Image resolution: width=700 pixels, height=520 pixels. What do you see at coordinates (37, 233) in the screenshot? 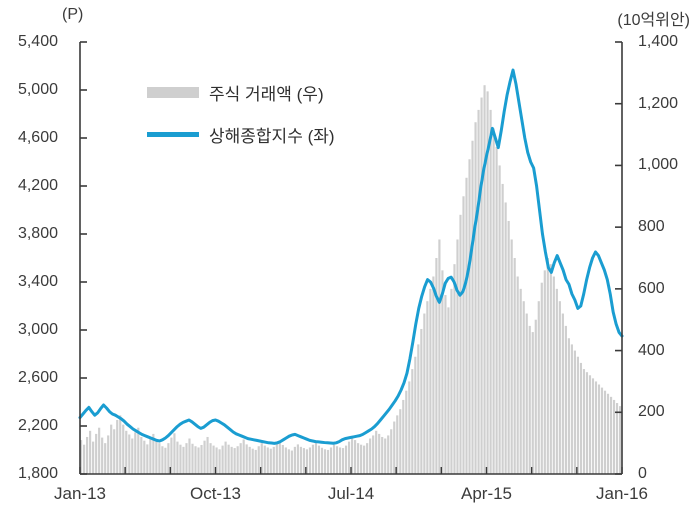
I see `left-axis-tick-3800: 3,800` at bounding box center [37, 233].